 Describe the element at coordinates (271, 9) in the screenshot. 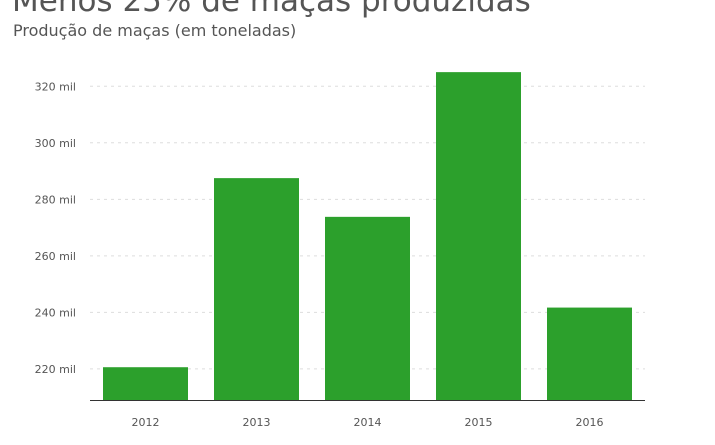

I see `chart-title: Menos 25% de maças produzidas` at that location.